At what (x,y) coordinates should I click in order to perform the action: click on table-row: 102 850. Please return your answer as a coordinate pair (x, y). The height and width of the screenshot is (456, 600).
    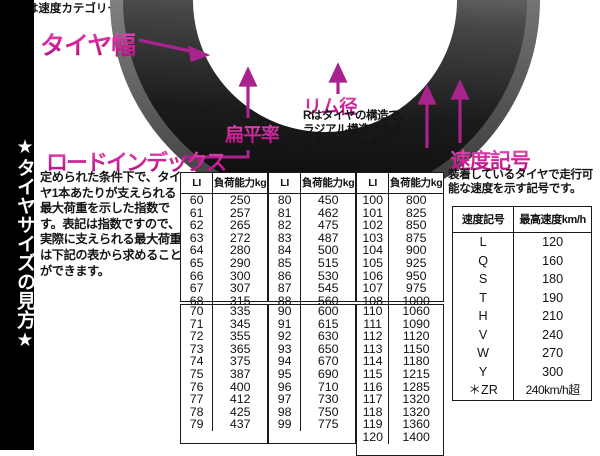
    Looking at the image, I should click on (400, 225).